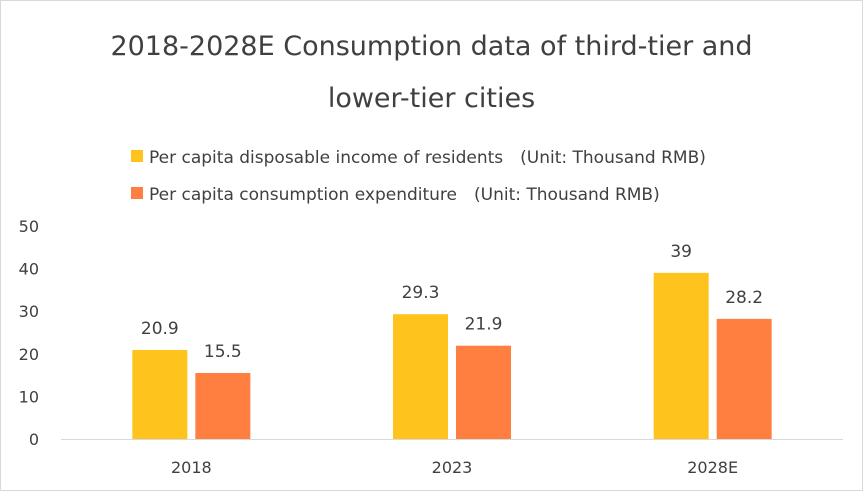 The height and width of the screenshot is (491, 863). Describe the element at coordinates (712, 467) in the screenshot. I see `x-tick-label: 2028E` at that location.